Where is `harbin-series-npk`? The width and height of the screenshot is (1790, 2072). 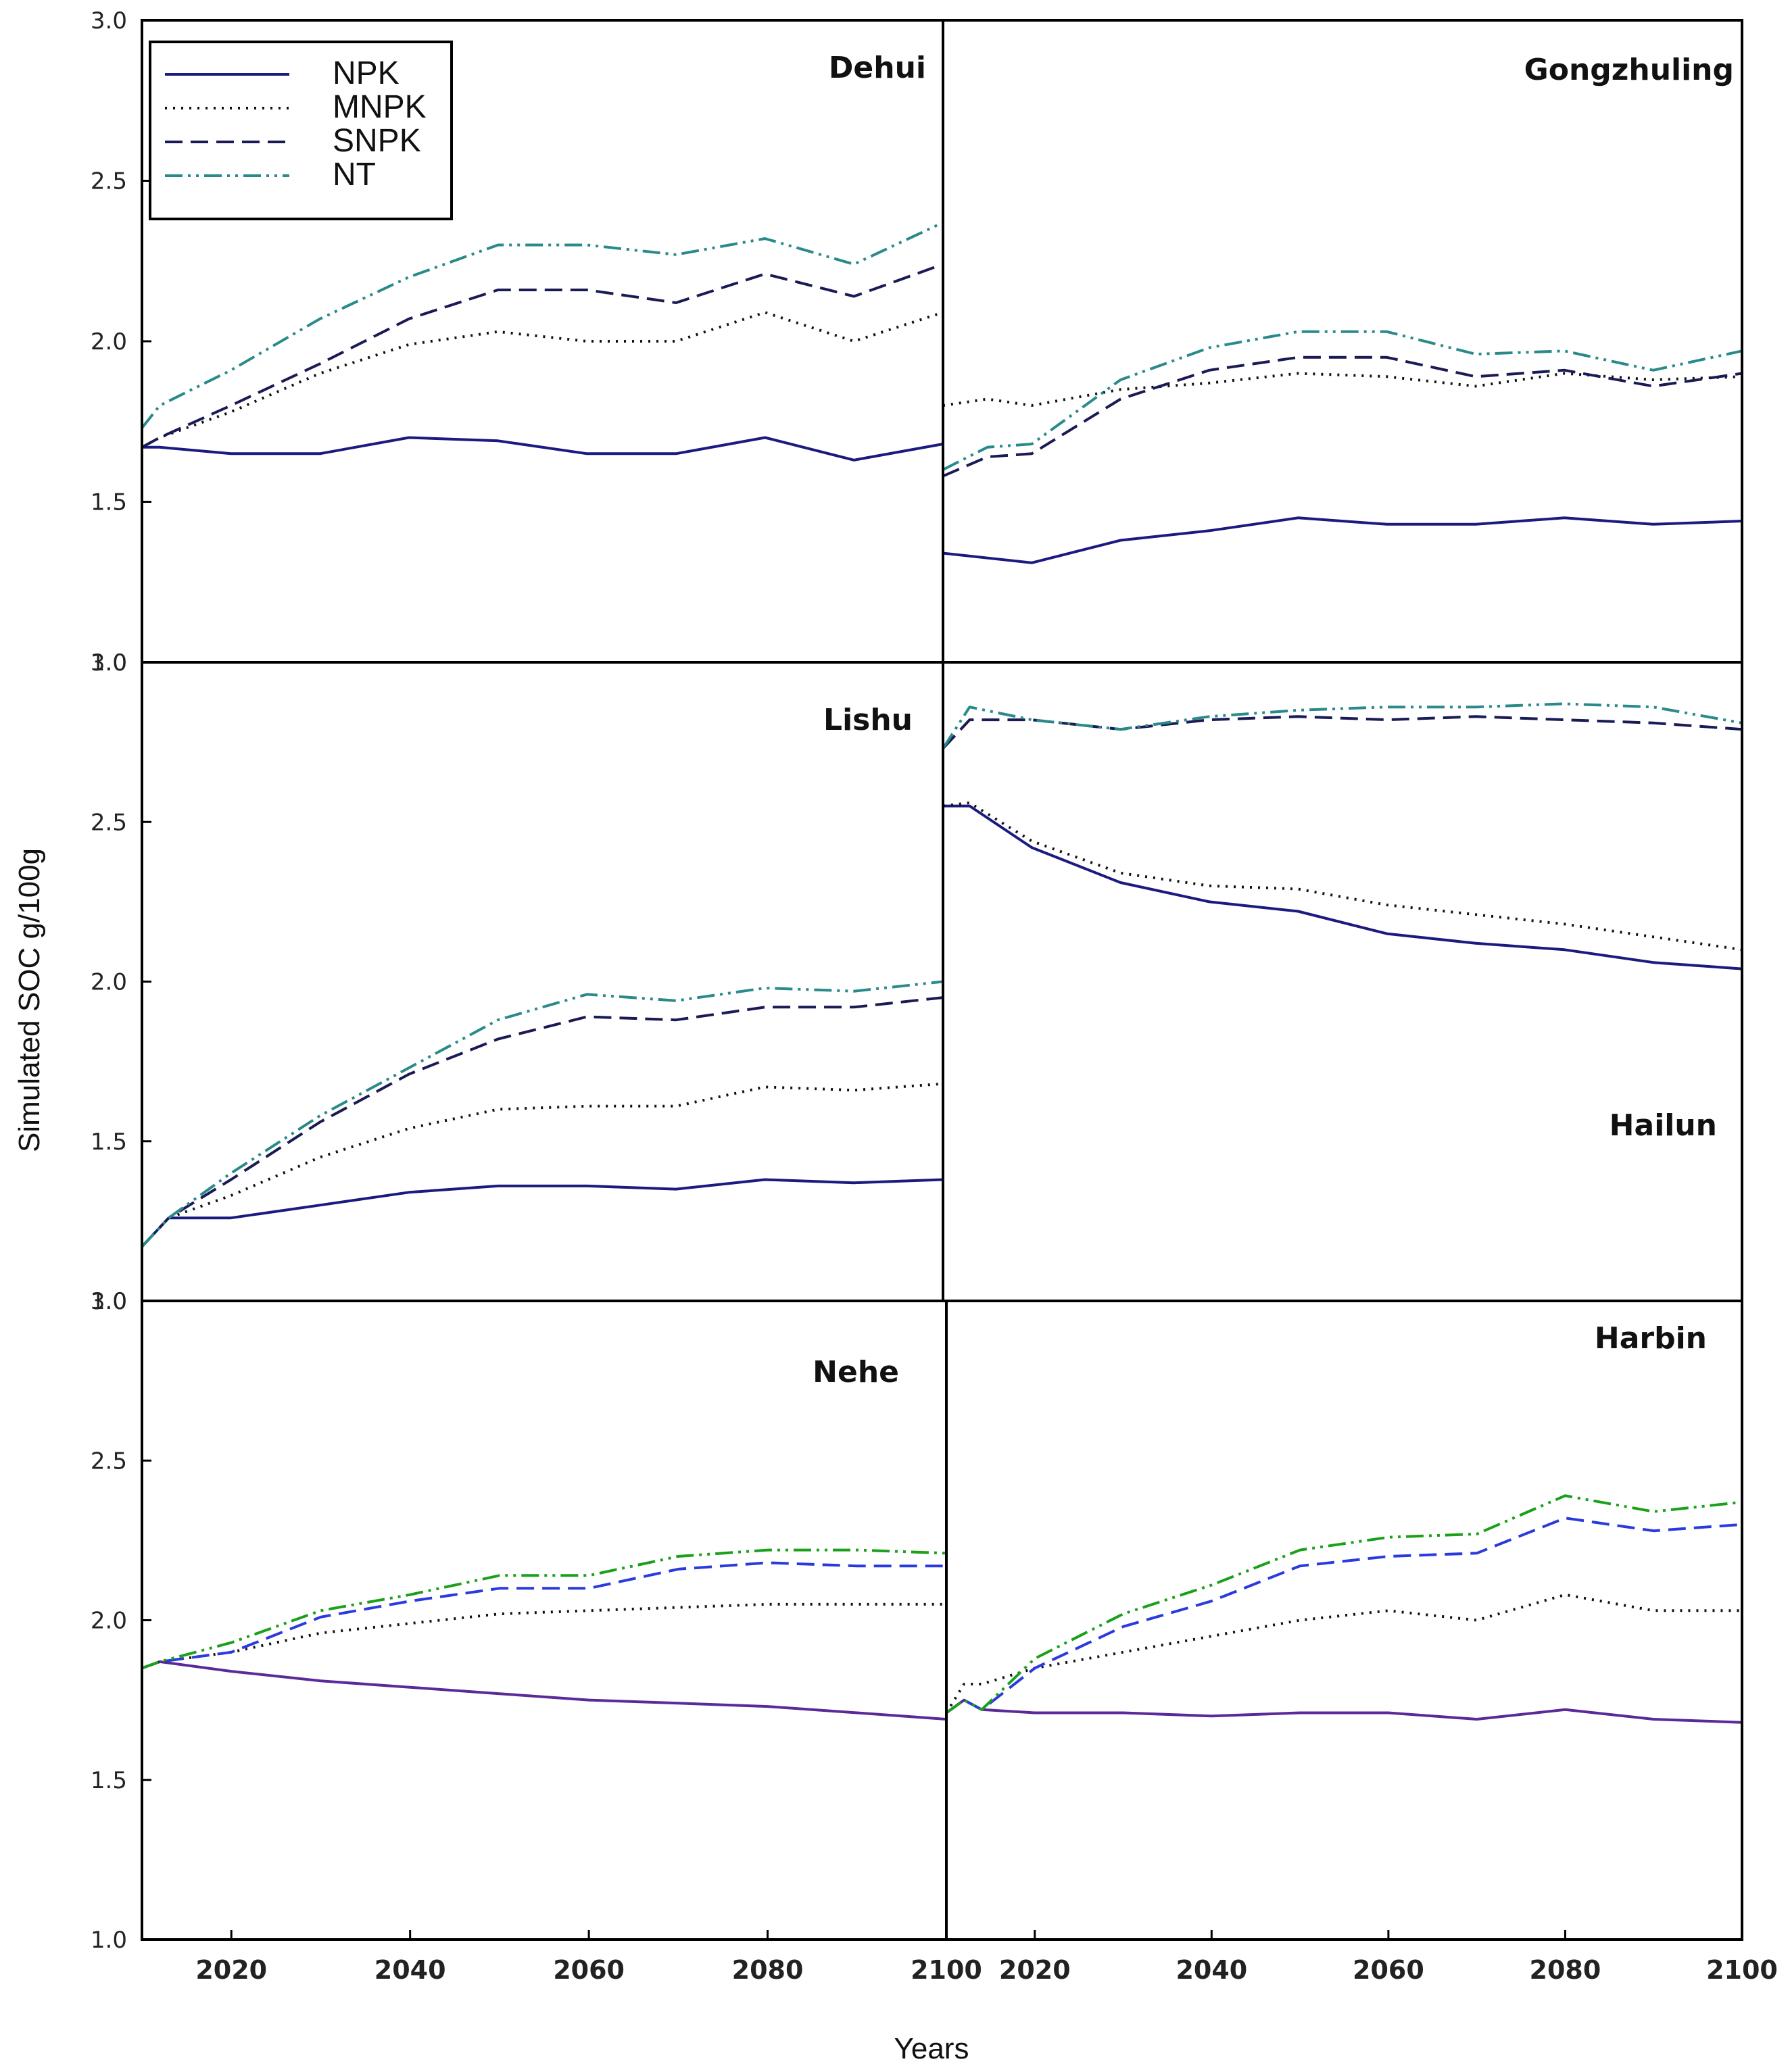
harbin-series-npk is located at coordinates (1344, 1711).